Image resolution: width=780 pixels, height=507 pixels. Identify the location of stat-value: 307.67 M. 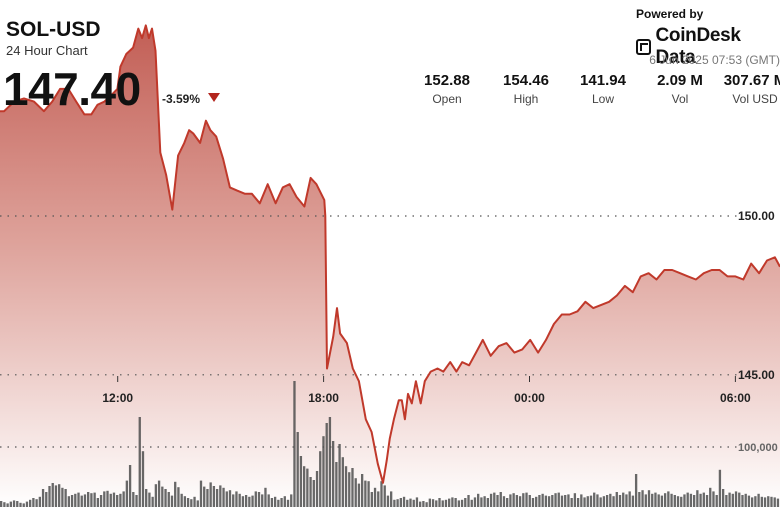
(751, 80).